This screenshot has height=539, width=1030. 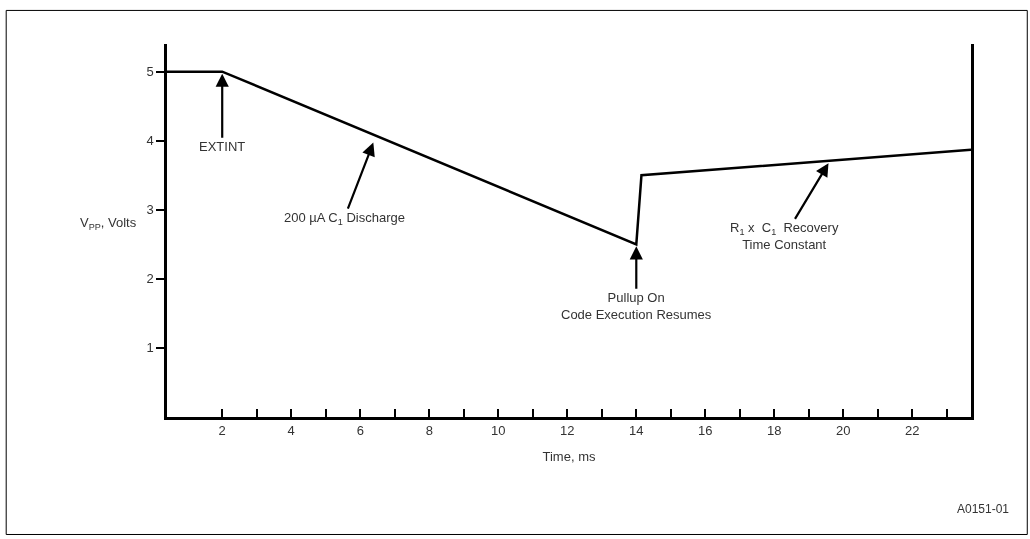 I want to click on x-tick-label: 8, so click(x=429, y=431).